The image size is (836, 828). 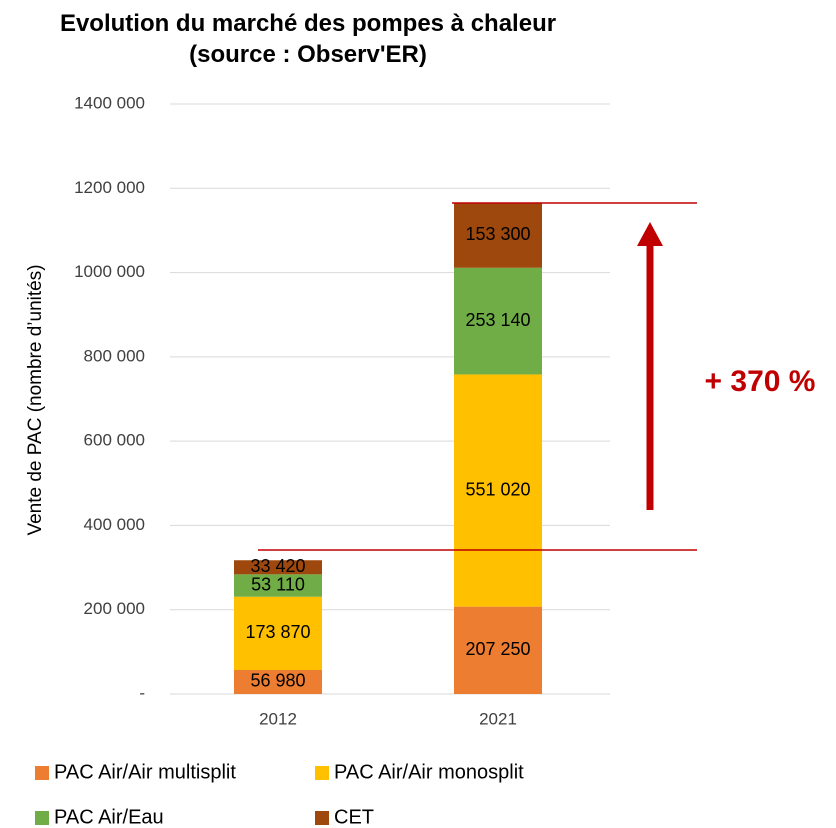 I want to click on legend-label: PAC Air/Eau, so click(x=109, y=817).